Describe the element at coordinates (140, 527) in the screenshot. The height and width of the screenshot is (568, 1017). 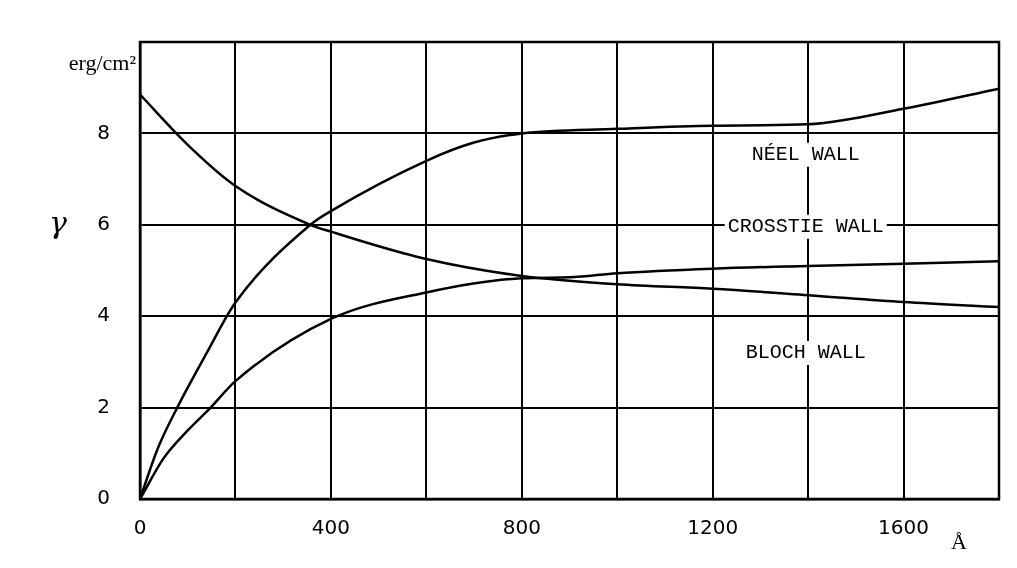
I see `x-tick-label: 0` at that location.